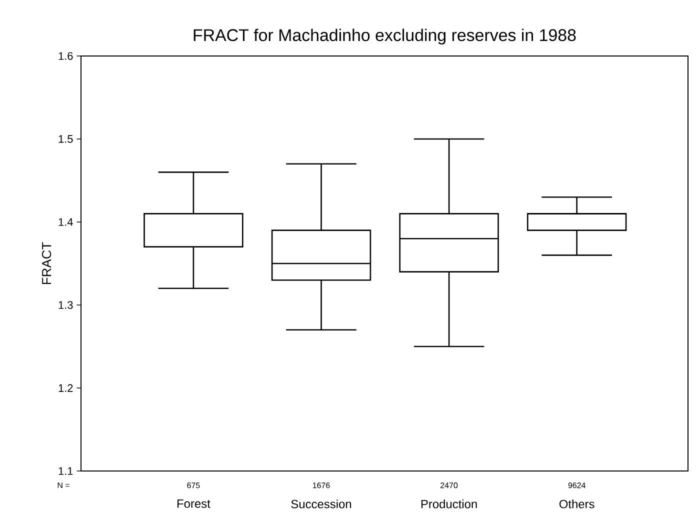  Describe the element at coordinates (576, 504) in the screenshot. I see `x-tick-label: Others` at that location.